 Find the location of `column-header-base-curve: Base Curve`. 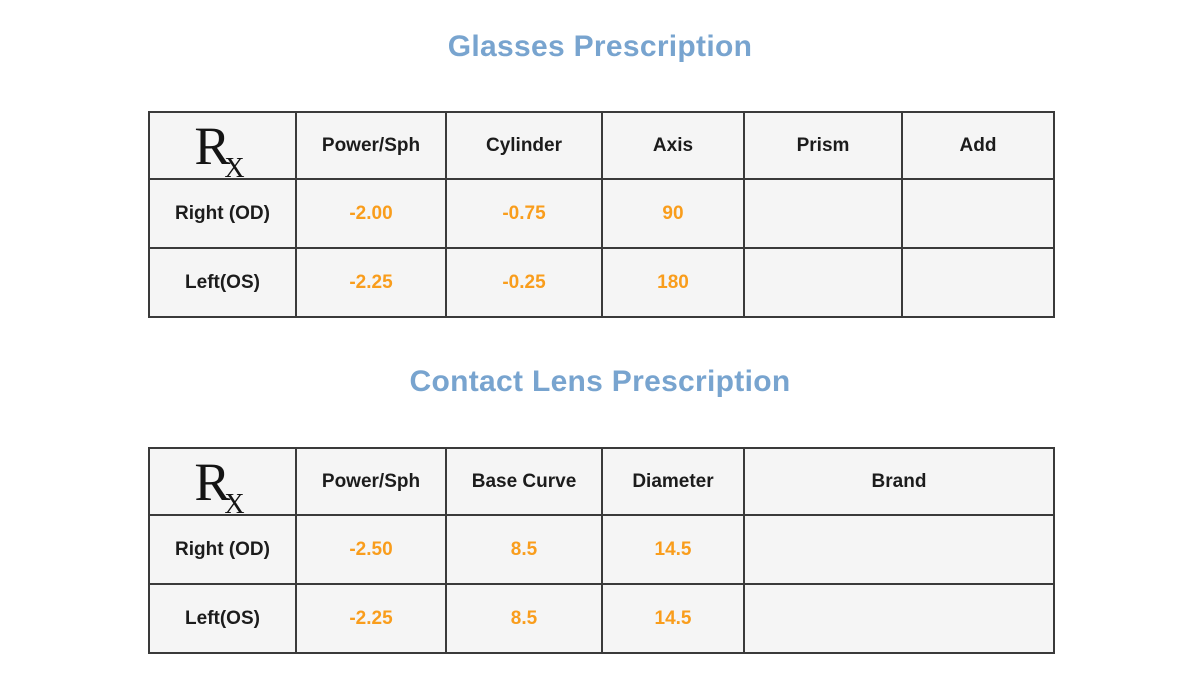

column-header-base-curve: Base Curve is located at coordinates (524, 481).